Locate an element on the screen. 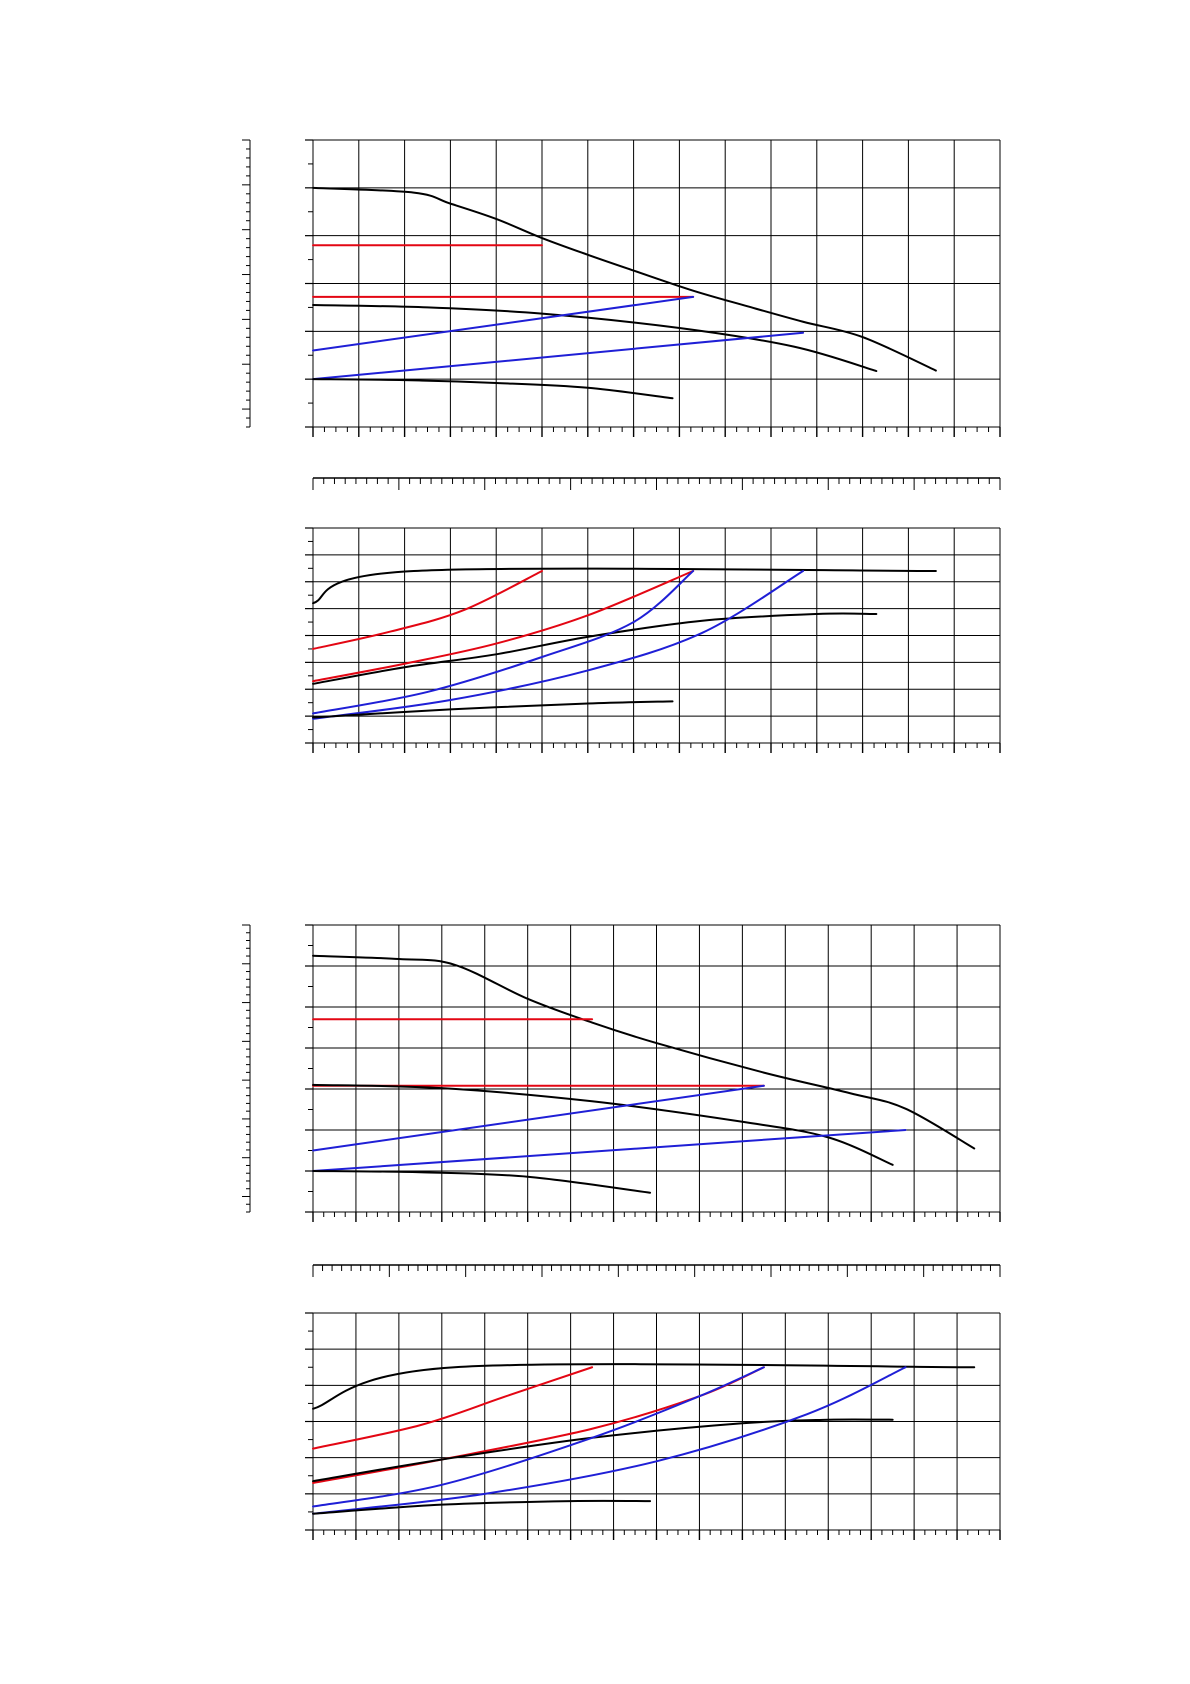 The height and width of the screenshot is (1684, 1190). series-red-constant-mid-power is located at coordinates (503, 626).